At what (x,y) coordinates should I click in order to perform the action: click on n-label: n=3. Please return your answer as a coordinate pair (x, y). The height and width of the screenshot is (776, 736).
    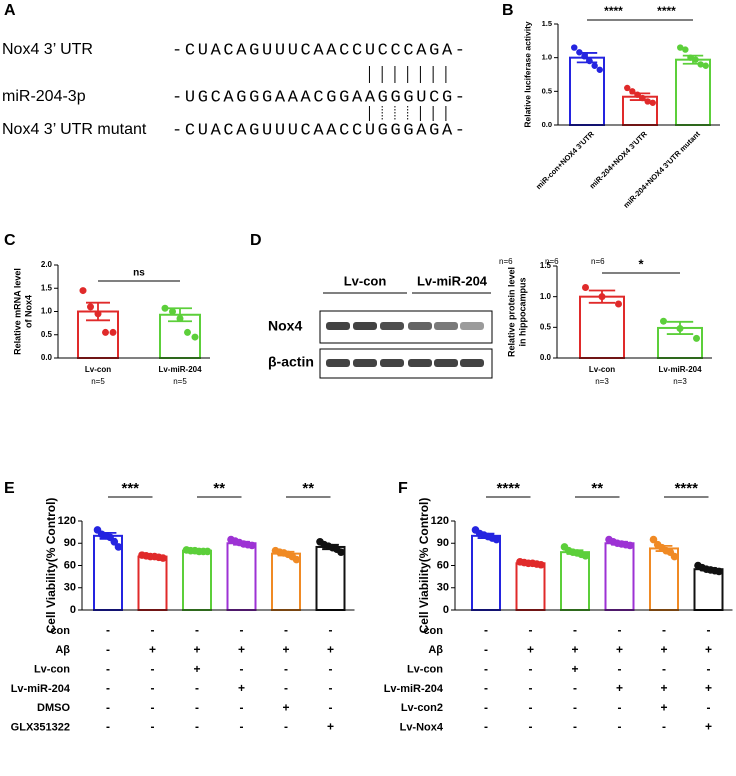
    Looking at the image, I should click on (680, 381).